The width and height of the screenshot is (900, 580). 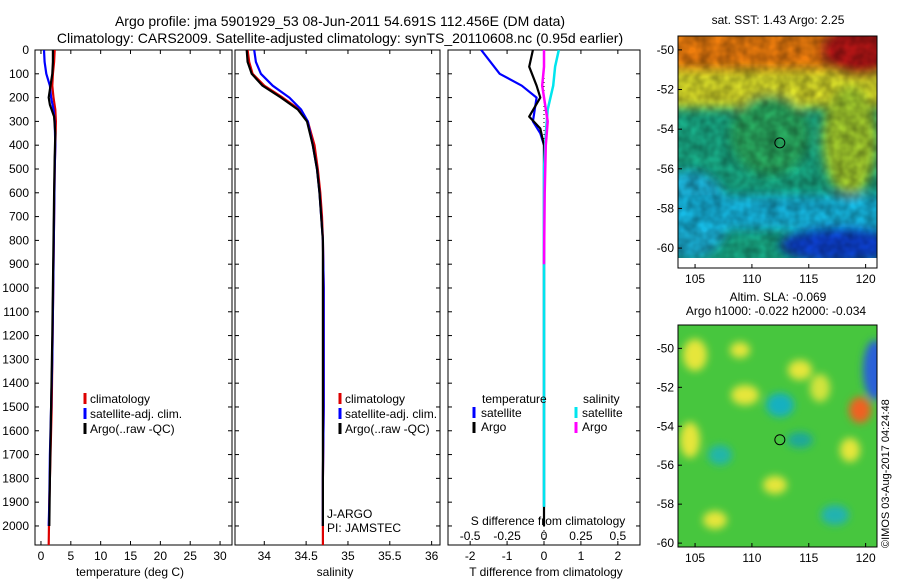 I want to click on temperature-profiles, so click(x=50, y=297).